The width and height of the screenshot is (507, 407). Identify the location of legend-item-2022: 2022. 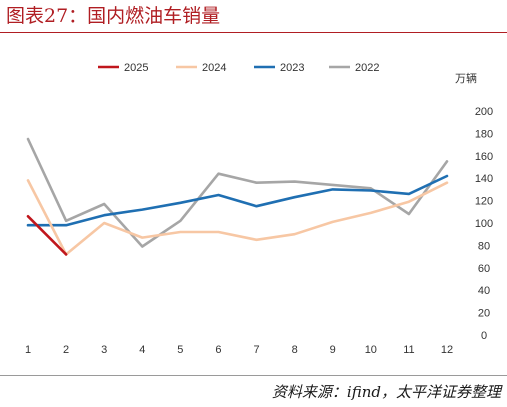
(354, 68).